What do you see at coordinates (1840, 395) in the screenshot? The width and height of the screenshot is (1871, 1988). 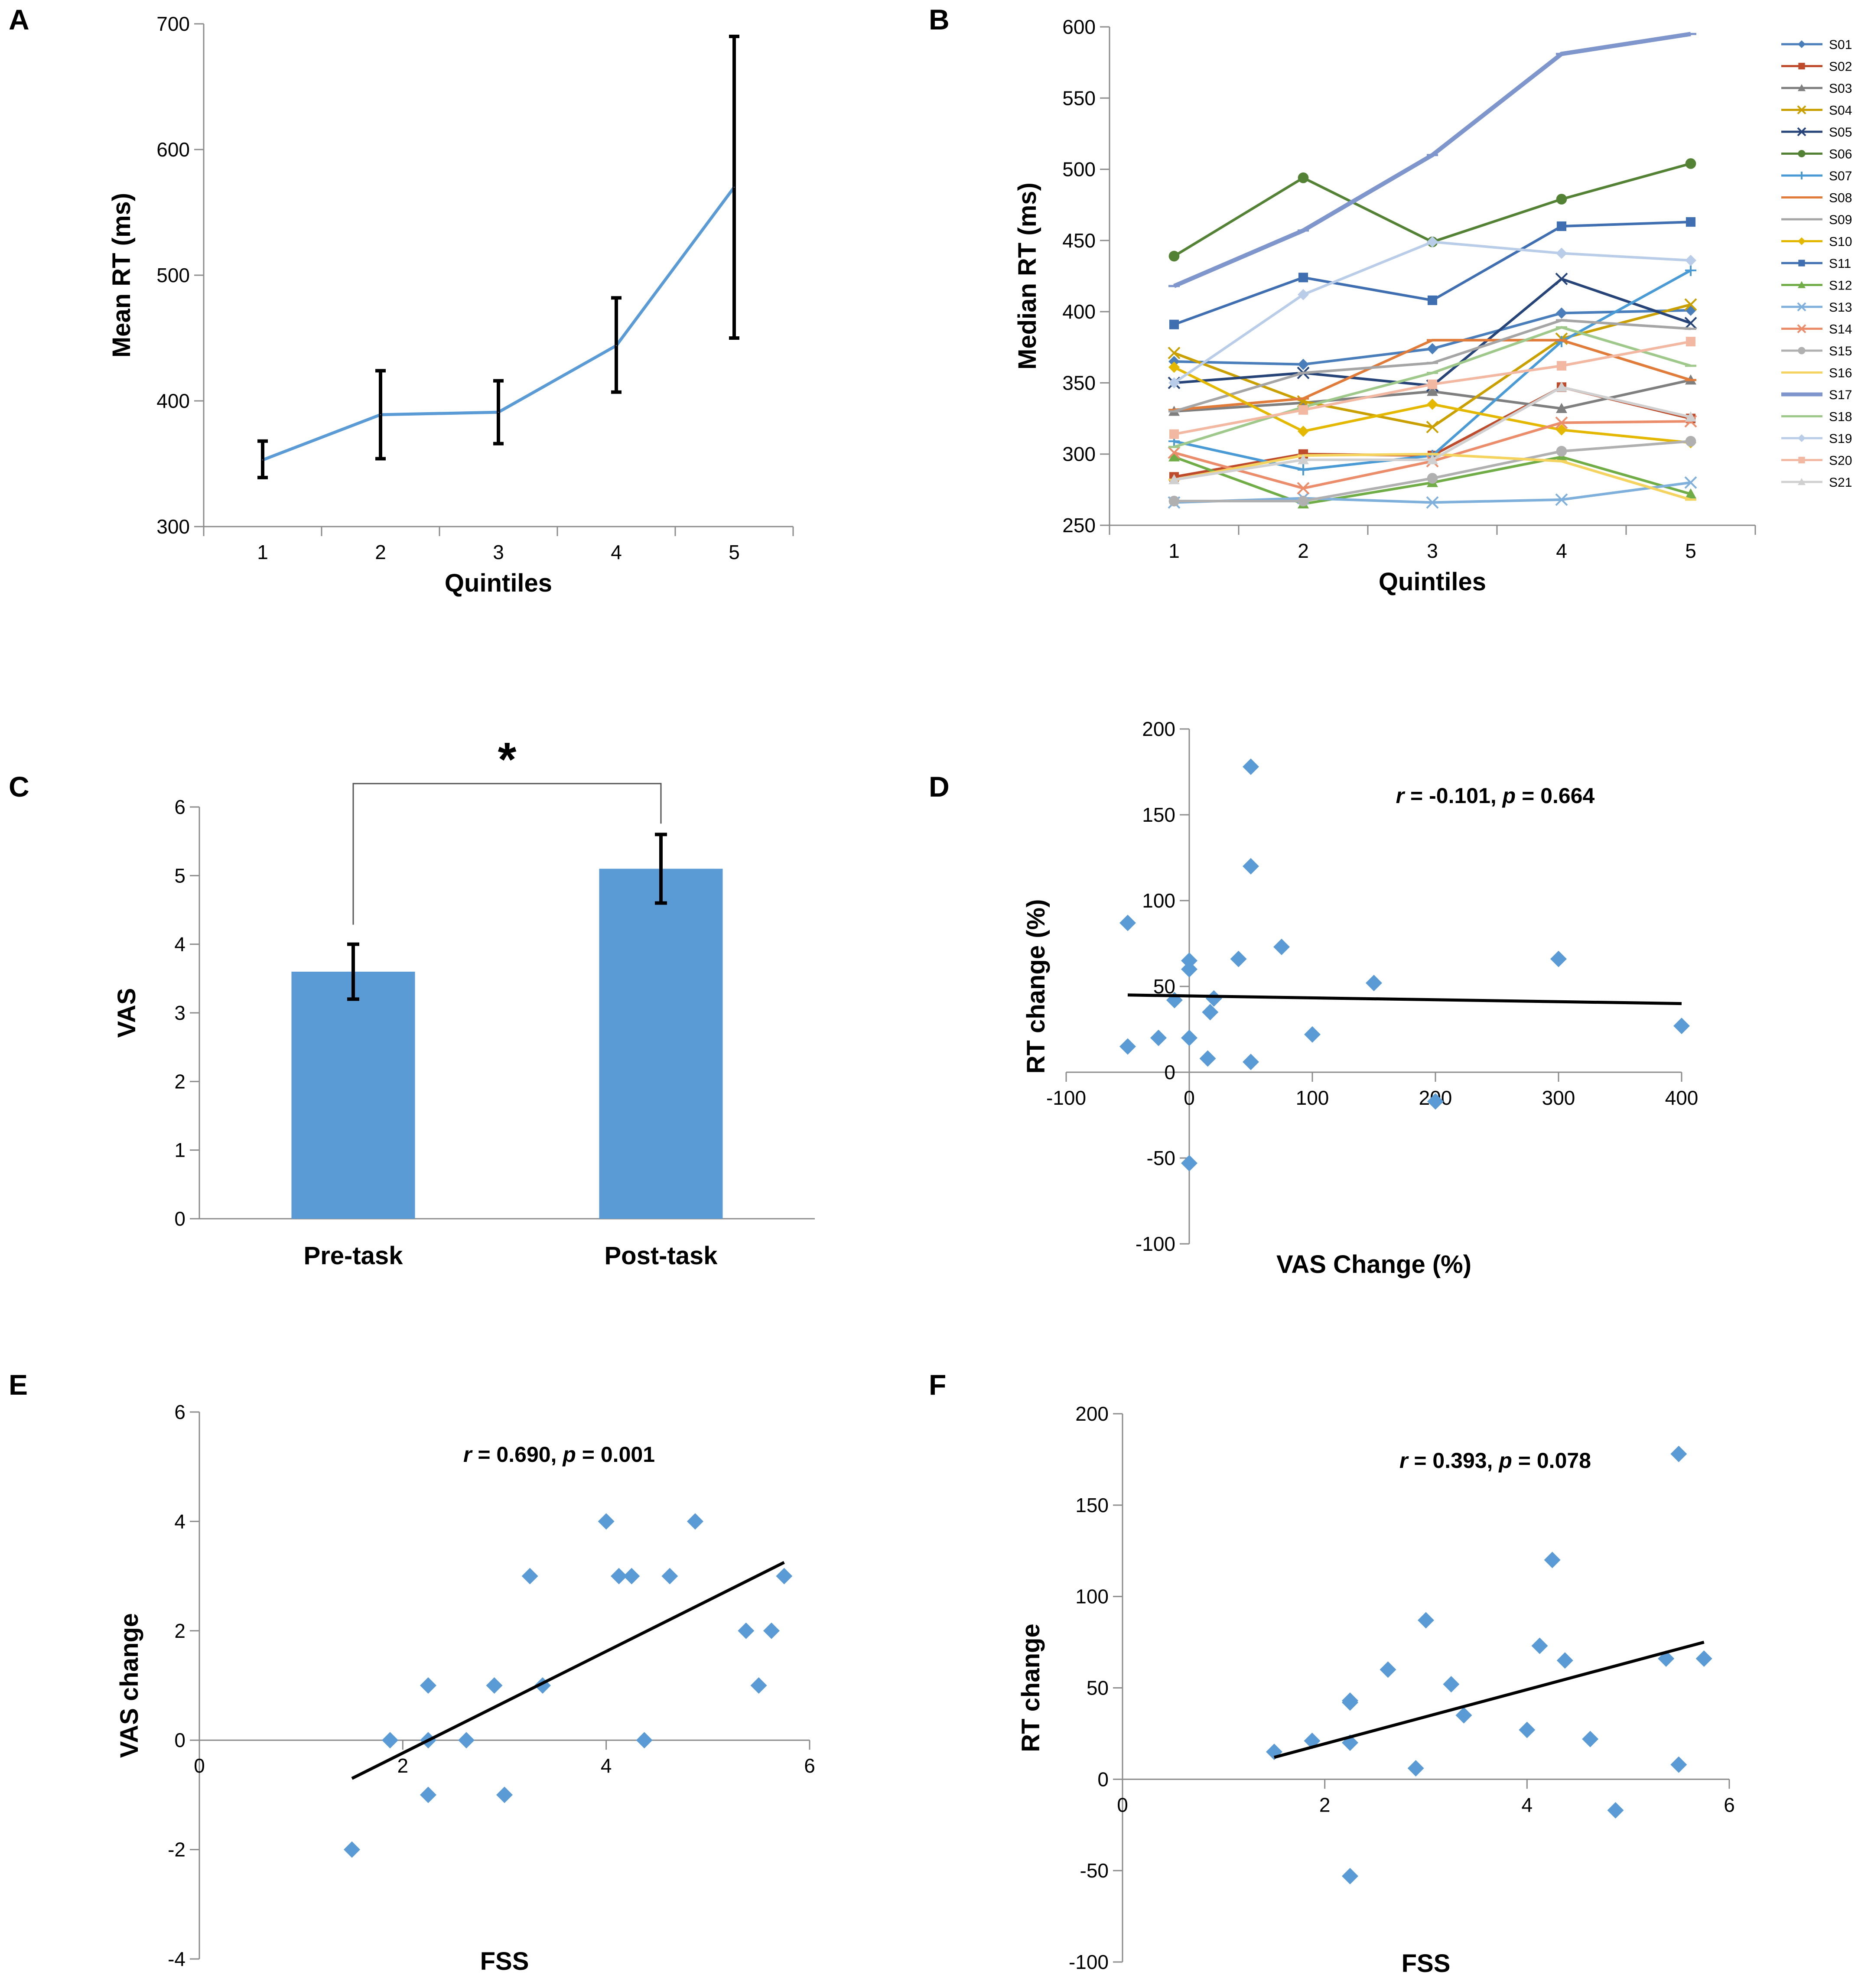 I see `legend-label: S17` at bounding box center [1840, 395].